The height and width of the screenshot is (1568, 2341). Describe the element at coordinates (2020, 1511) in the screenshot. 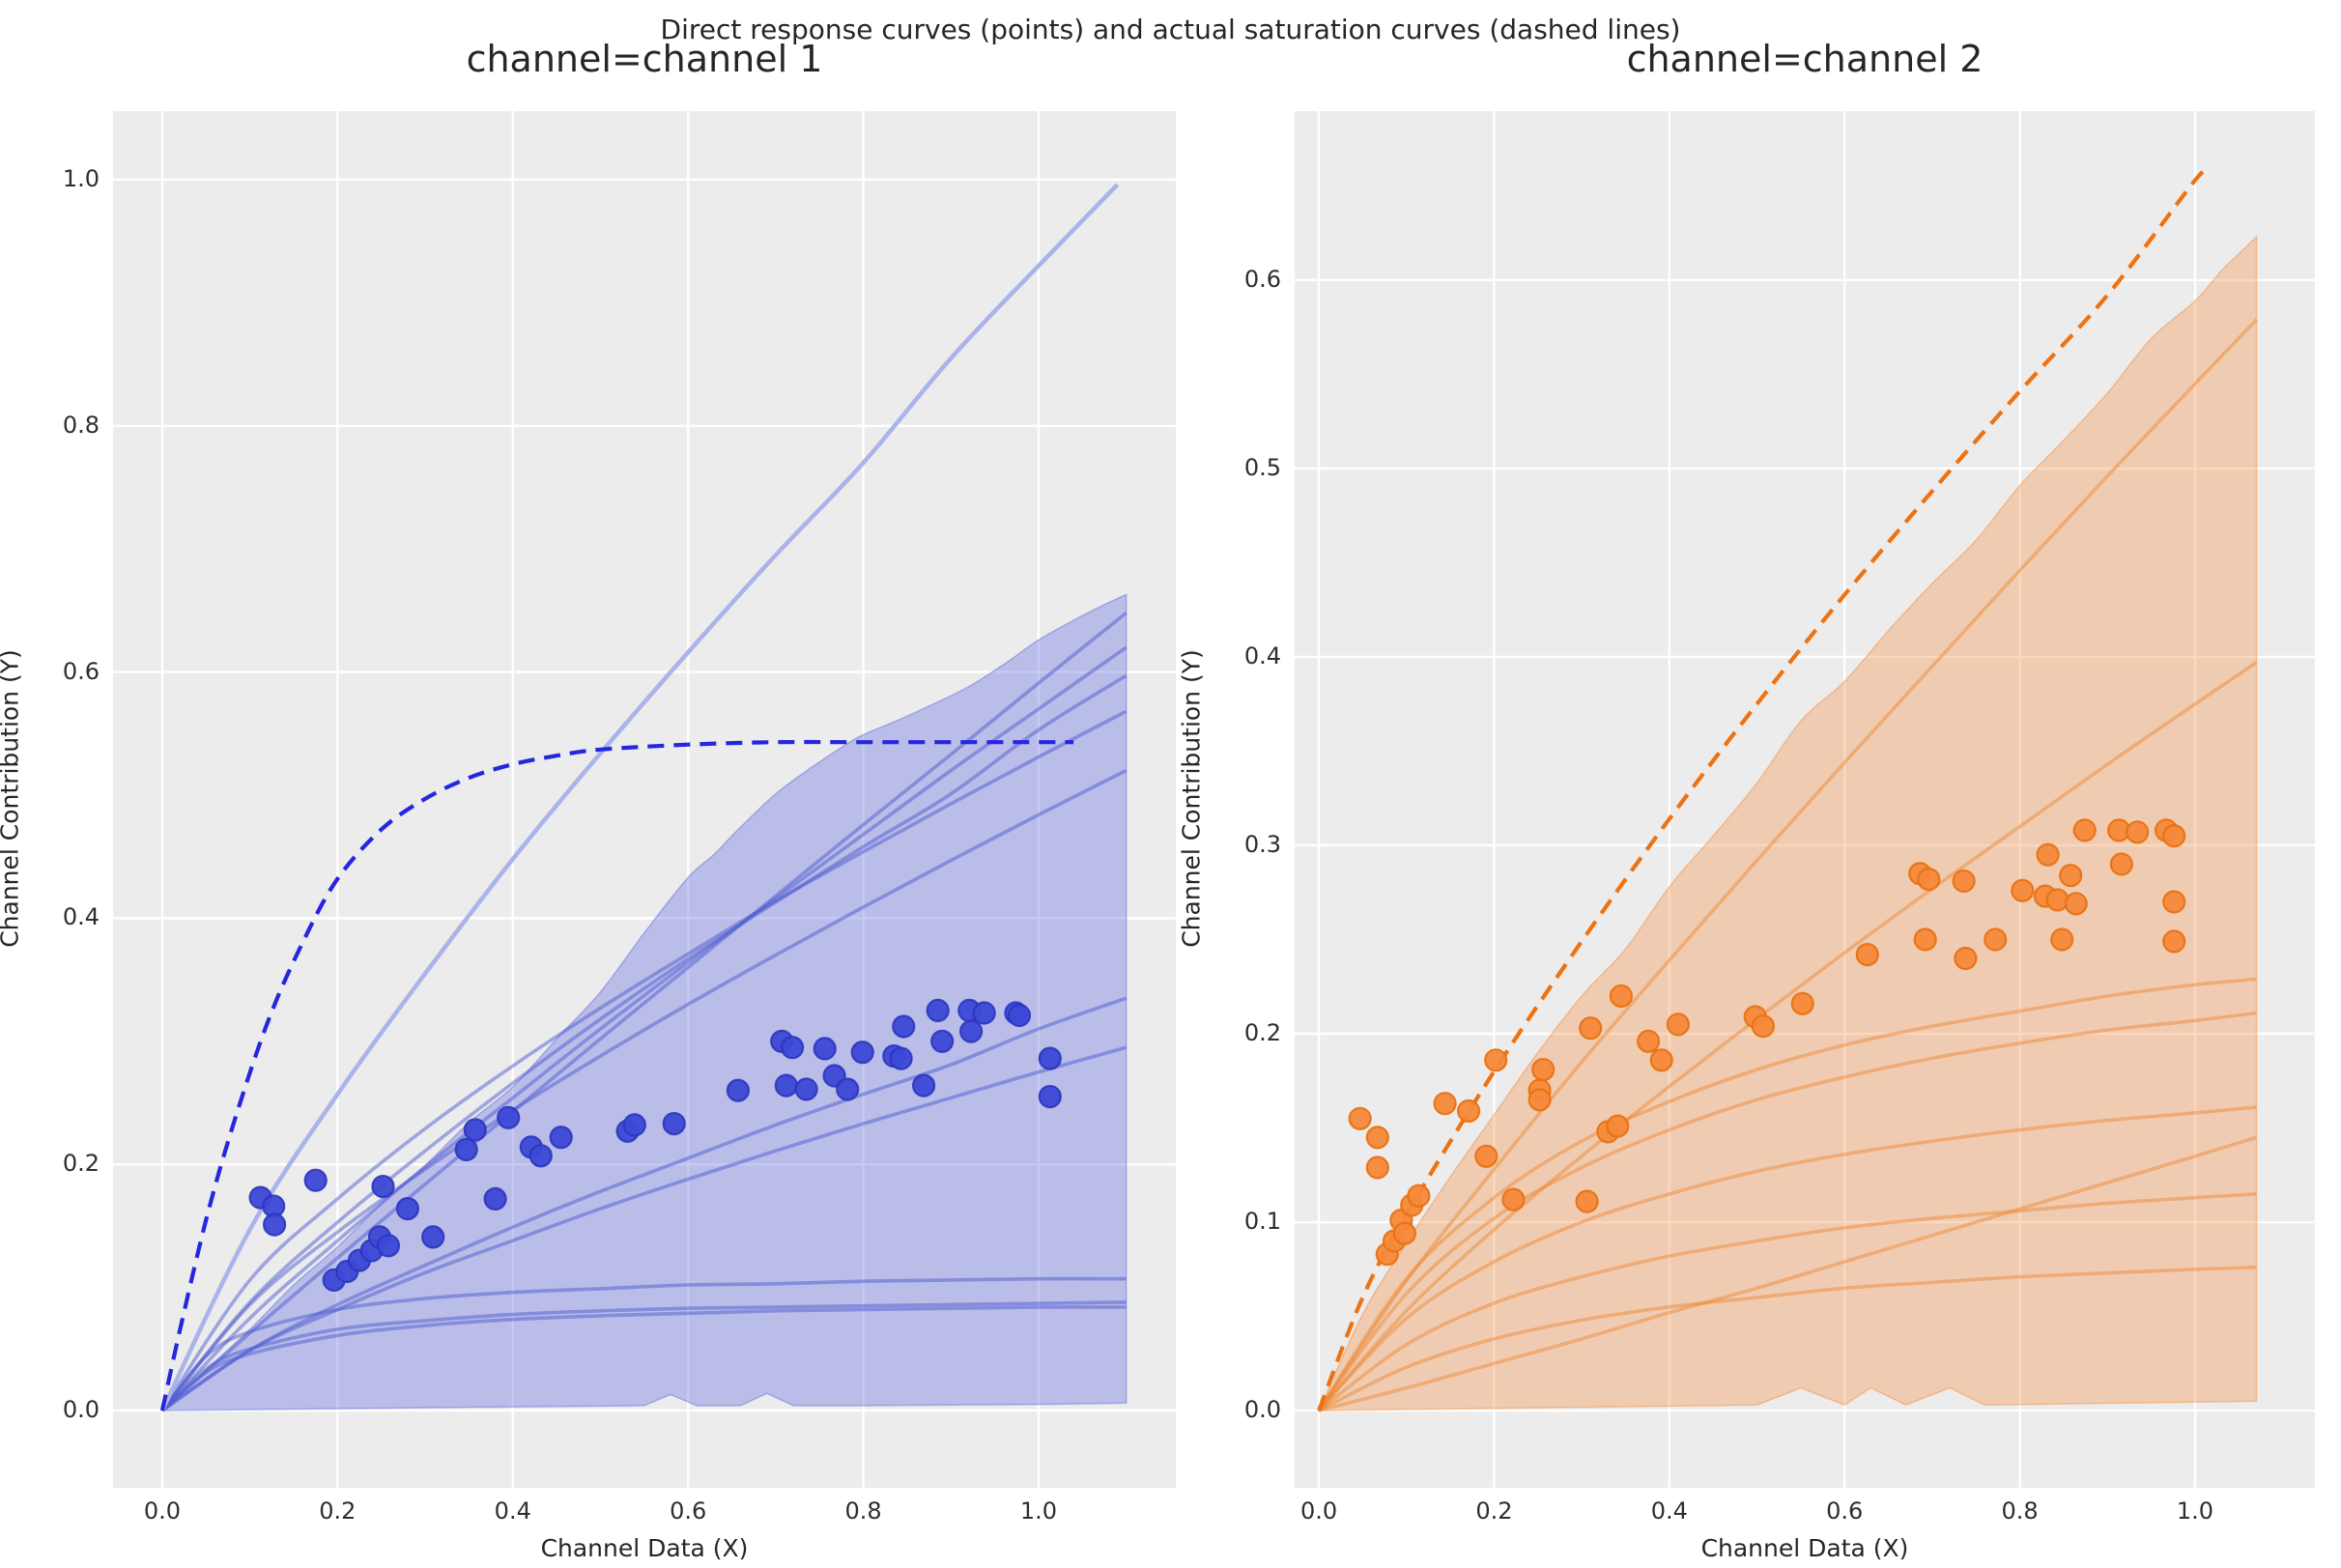

I see `x-tick-label: 0.8` at that location.